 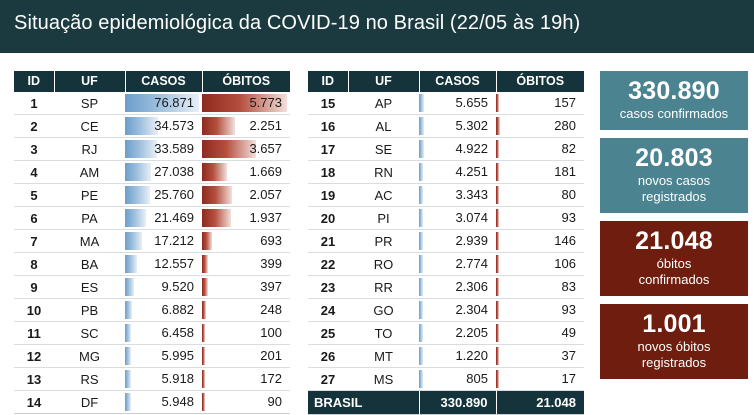 What do you see at coordinates (163, 195) in the screenshot?
I see `cell-casos: 25.760` at bounding box center [163, 195].